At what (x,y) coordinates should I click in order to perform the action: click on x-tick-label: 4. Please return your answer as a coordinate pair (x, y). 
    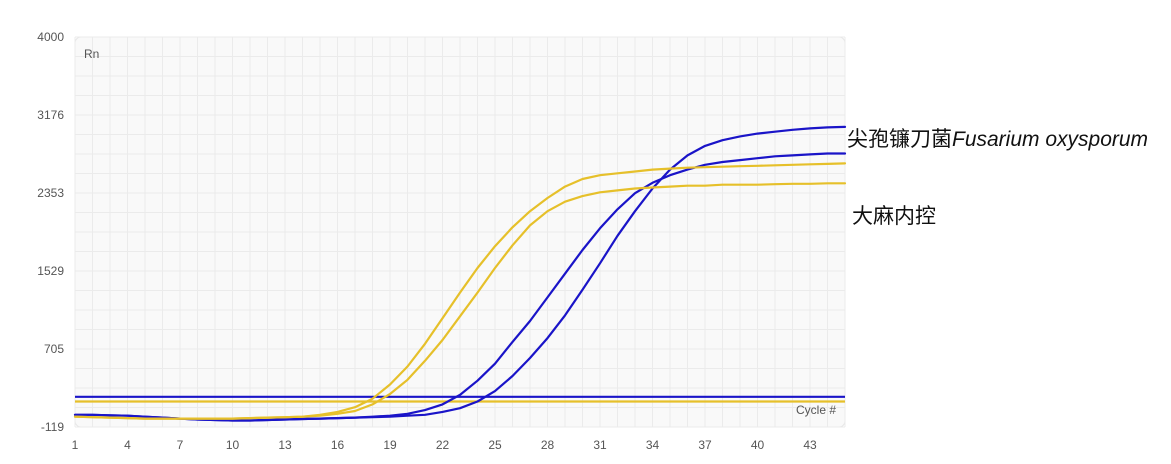
    Looking at the image, I should click on (127, 445).